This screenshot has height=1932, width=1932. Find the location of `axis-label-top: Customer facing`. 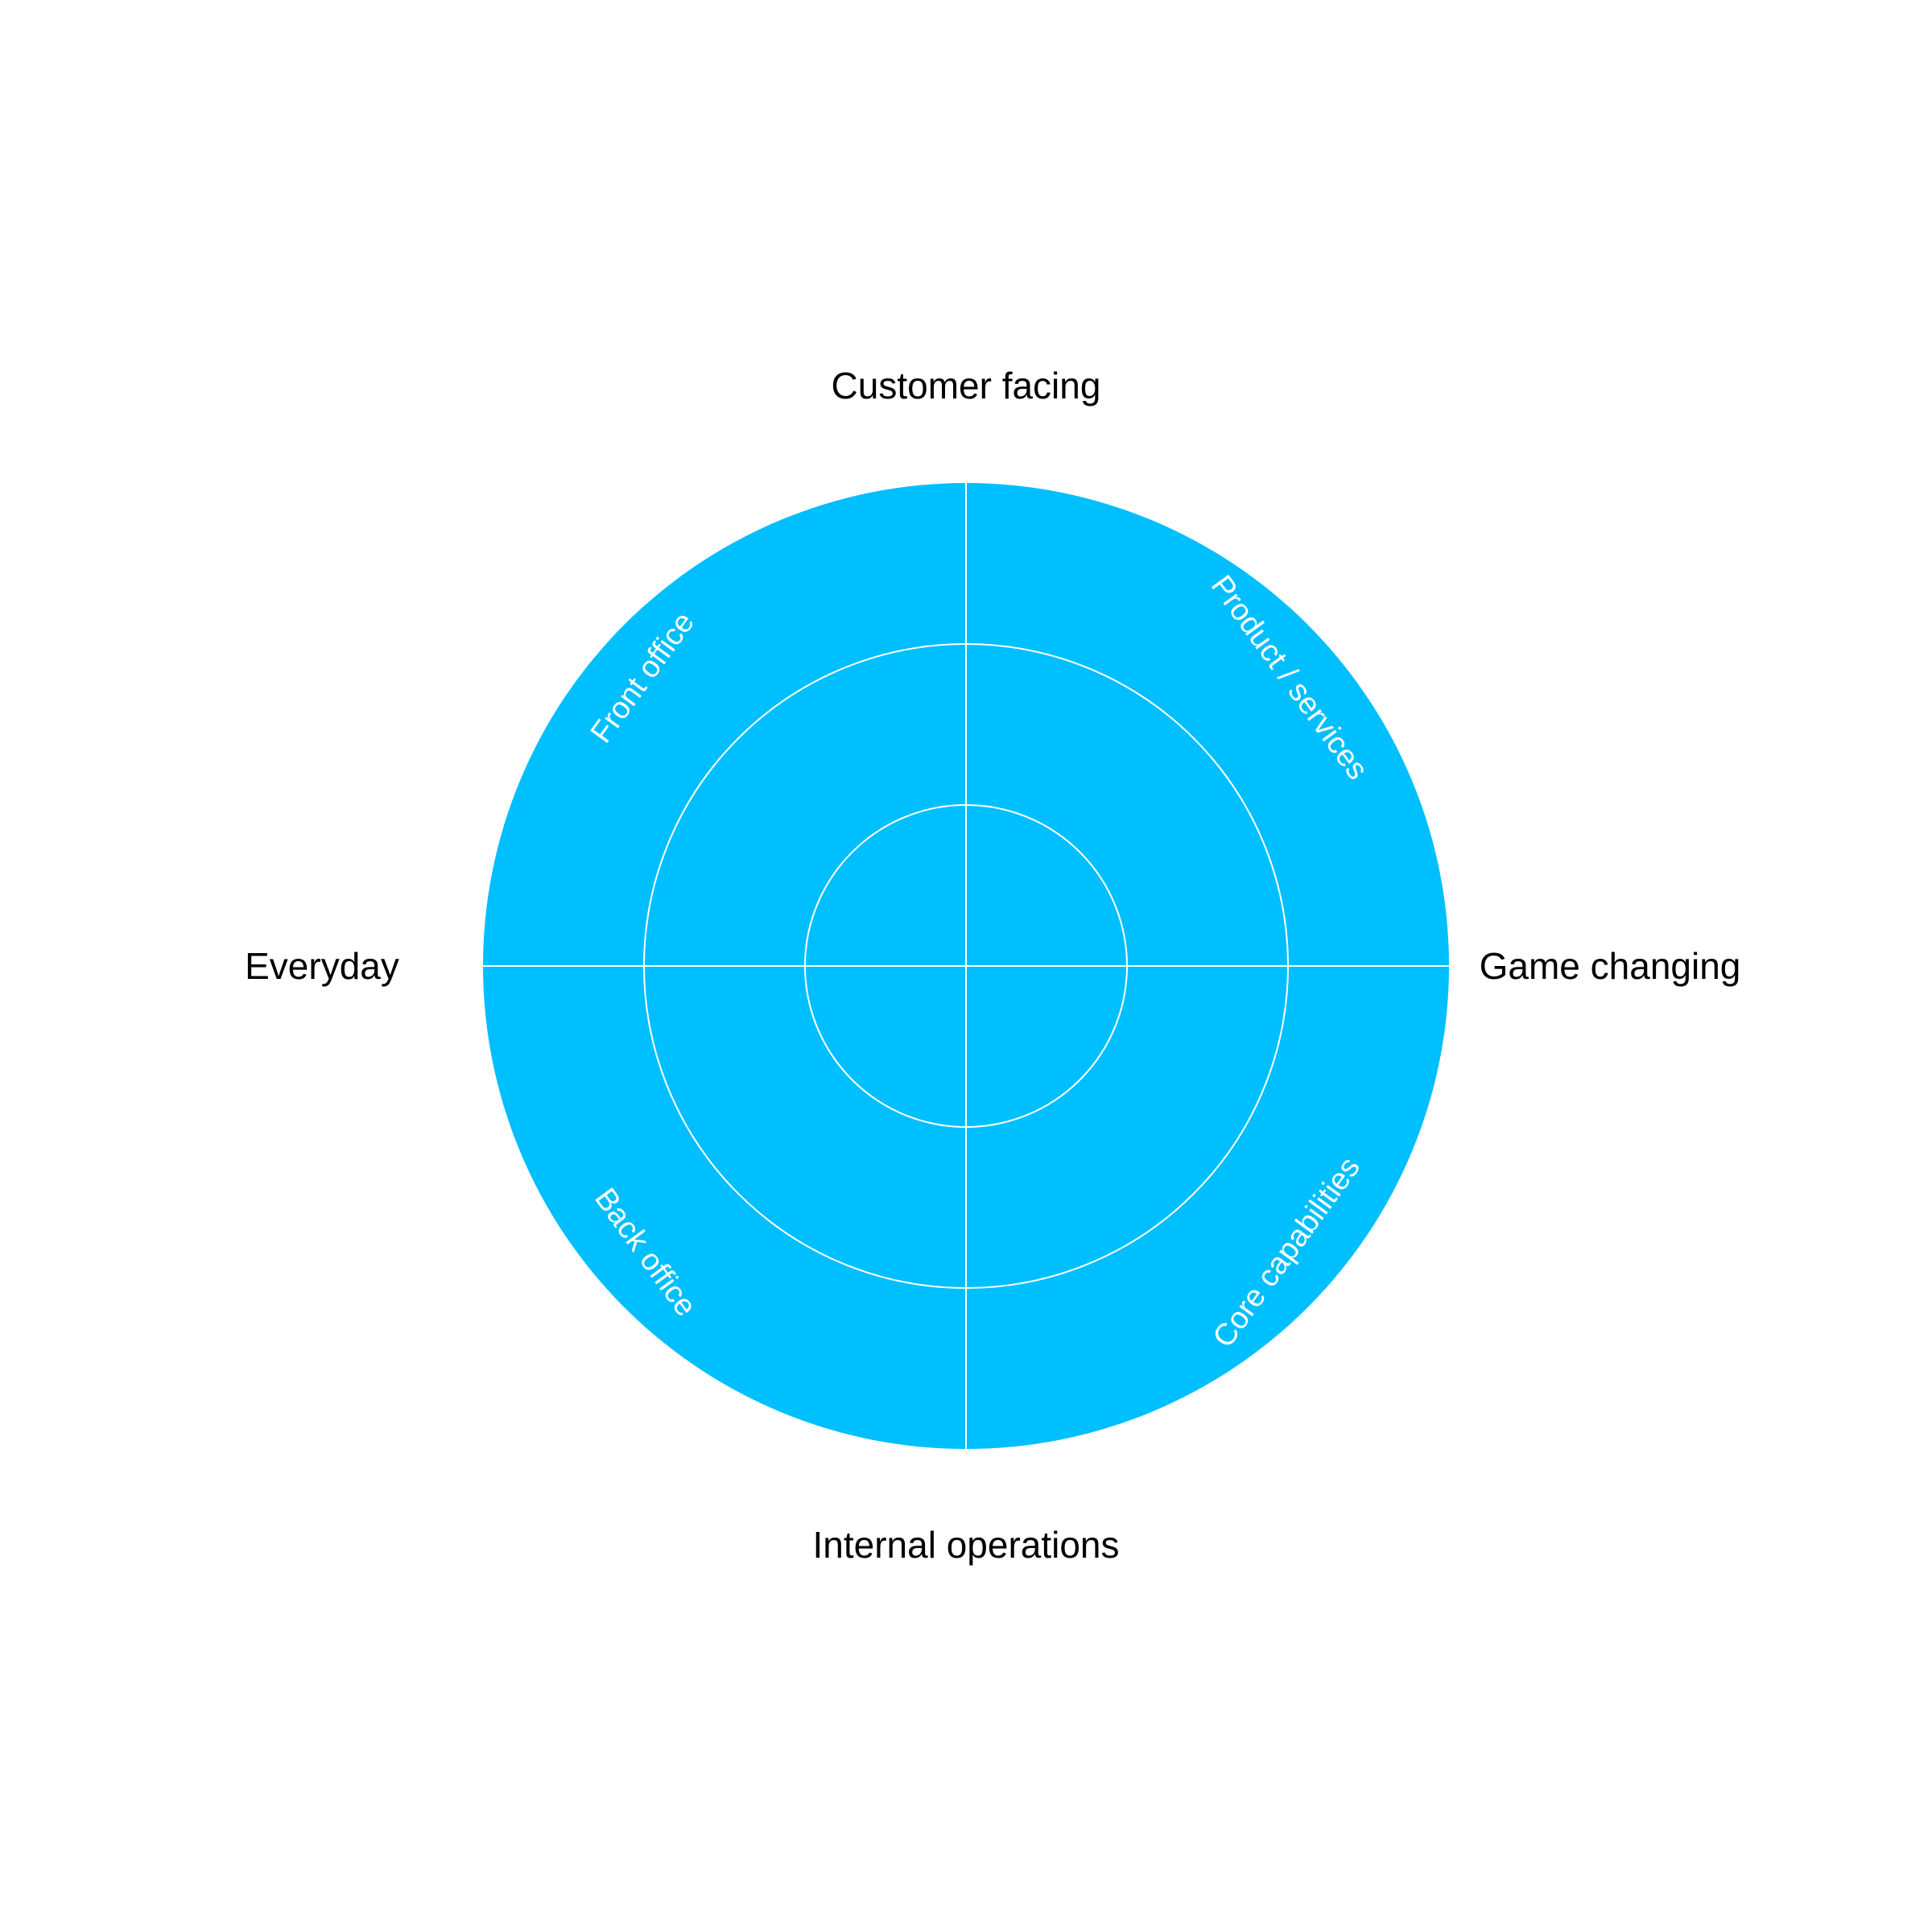

axis-label-top: Customer facing is located at coordinates (966, 386).